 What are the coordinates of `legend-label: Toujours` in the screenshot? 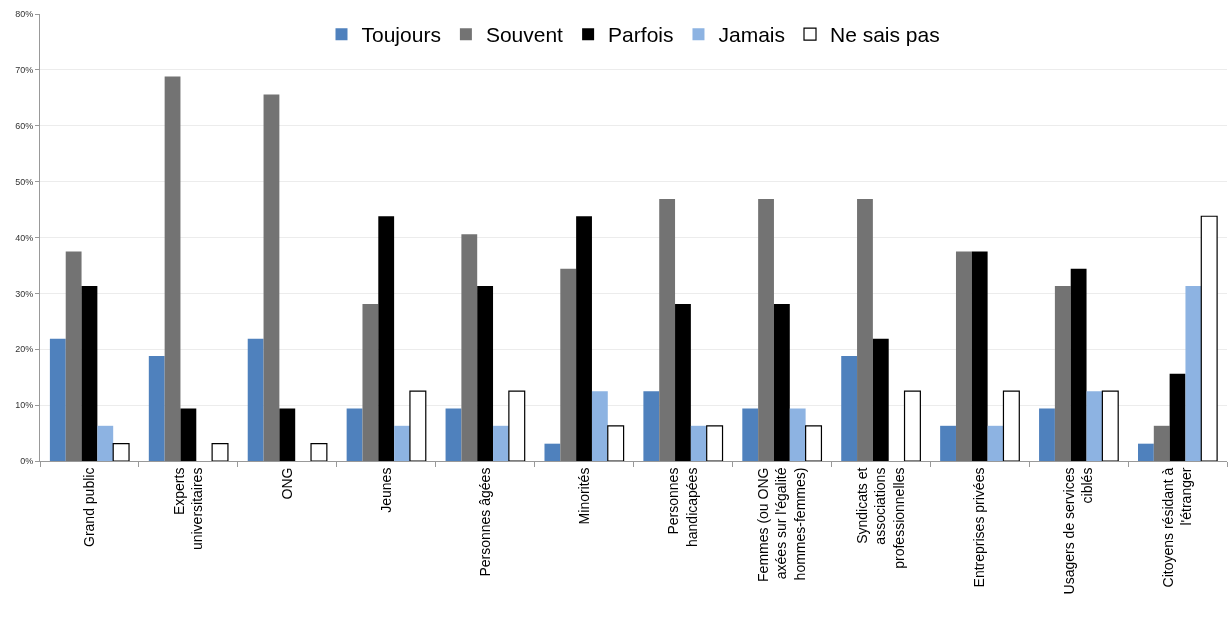 It's located at (401, 35).